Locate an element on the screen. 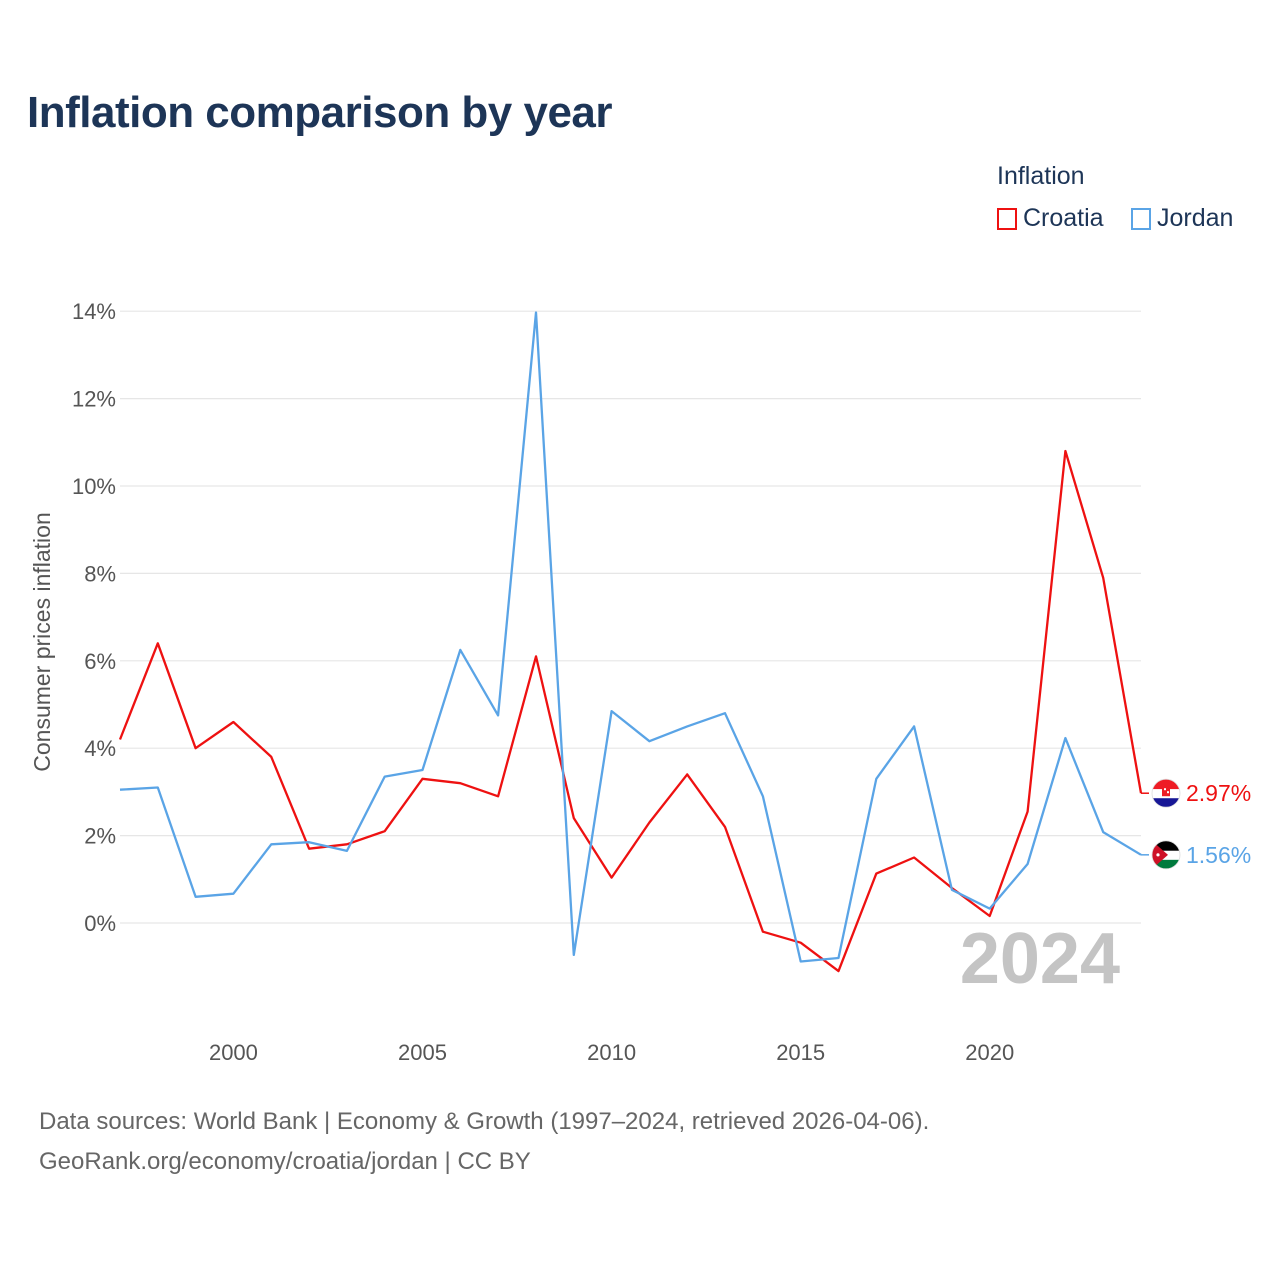  x-tick-label: 2020 is located at coordinates (989, 1052).